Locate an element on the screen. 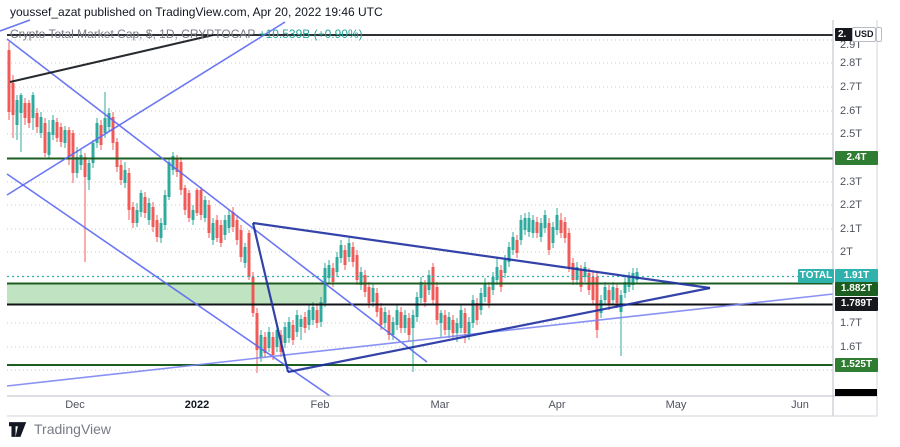  time-tick-label: May is located at coordinates (676, 405).